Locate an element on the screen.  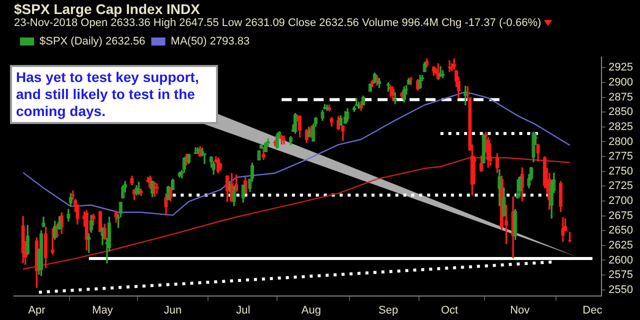
y-tick-label: 2925 is located at coordinates (621, 68).